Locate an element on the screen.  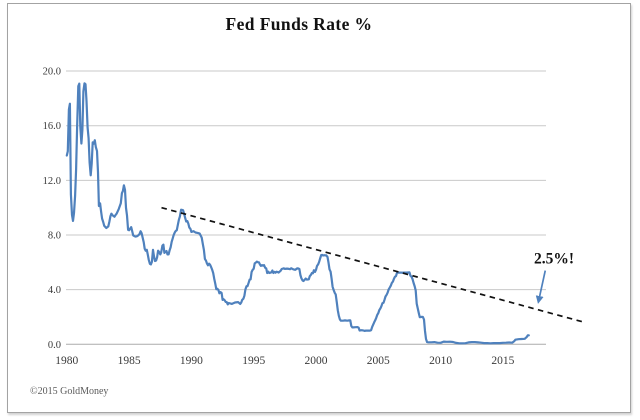
y-tick-label: 12.0 is located at coordinates (52, 181).